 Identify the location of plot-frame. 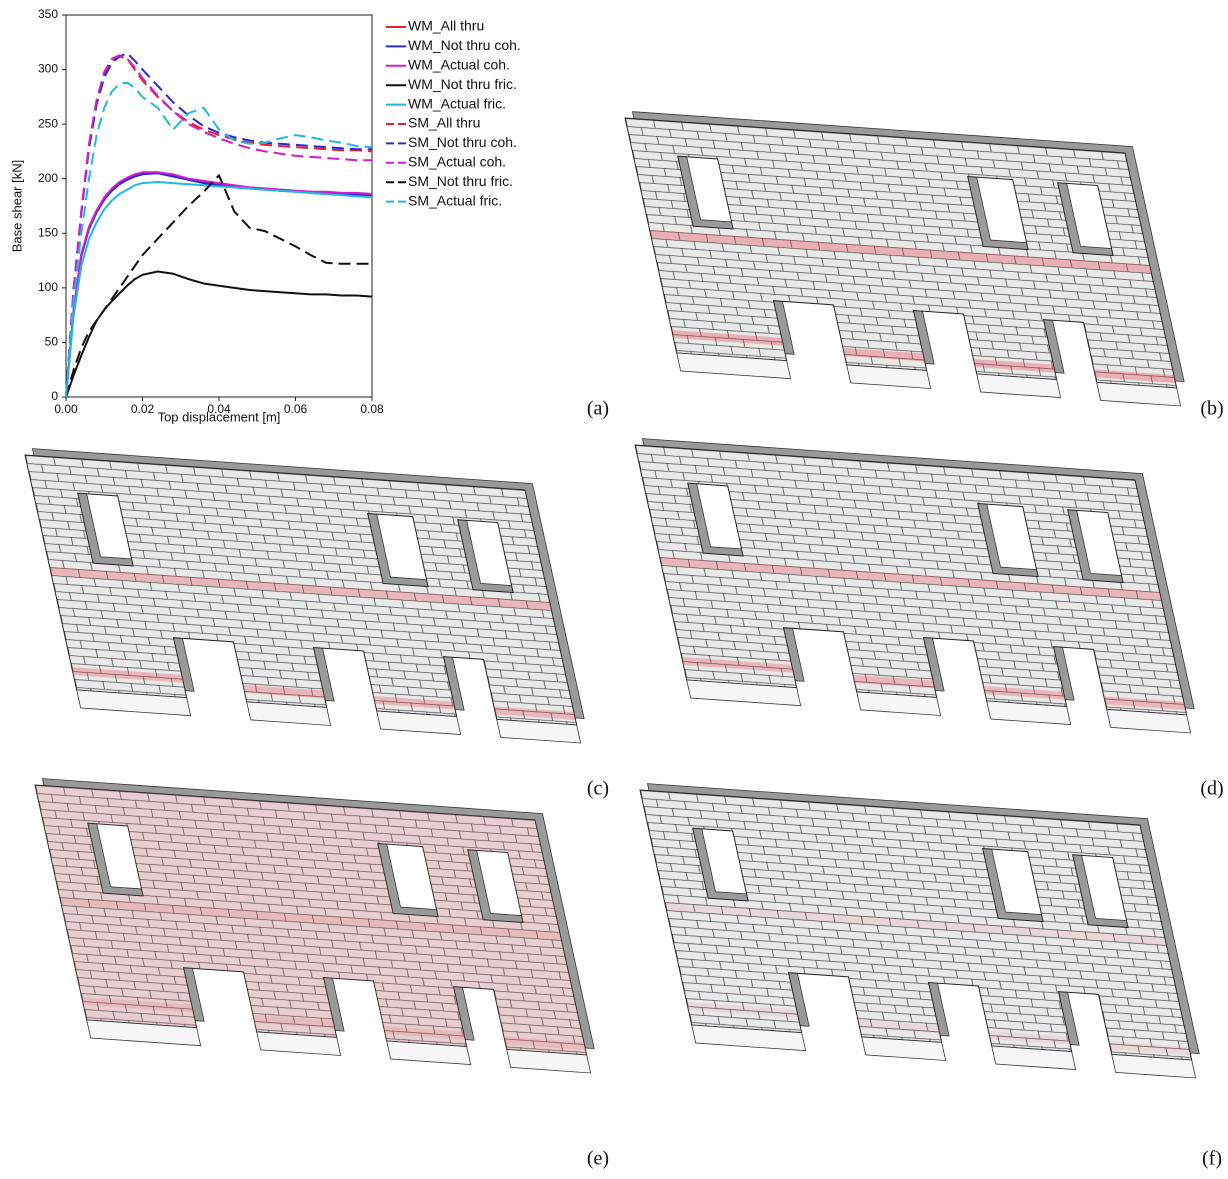
(219, 206).